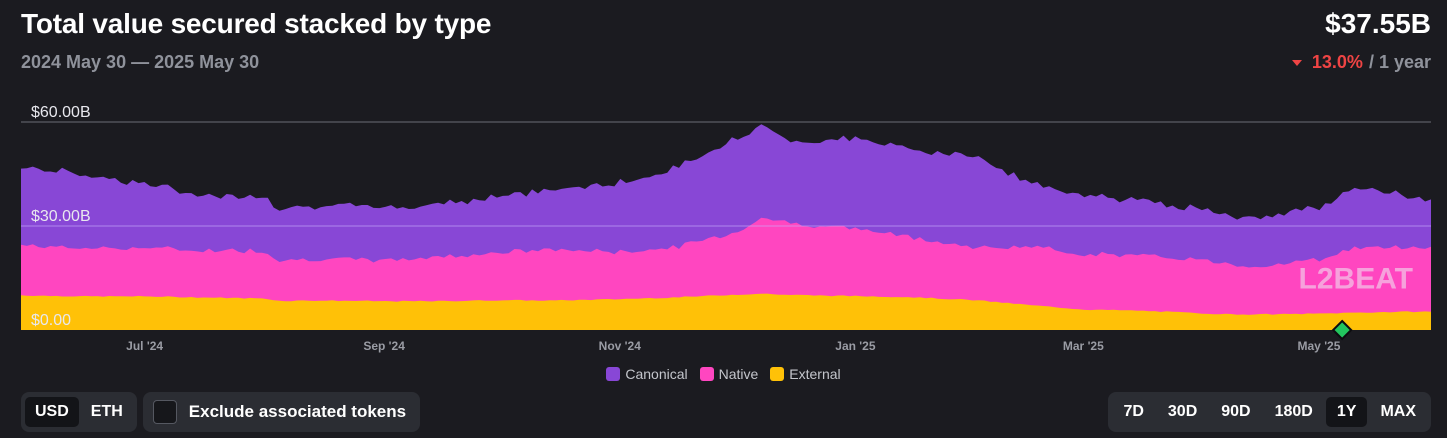 The width and height of the screenshot is (1447, 438). I want to click on legend-label: External, so click(815, 374).